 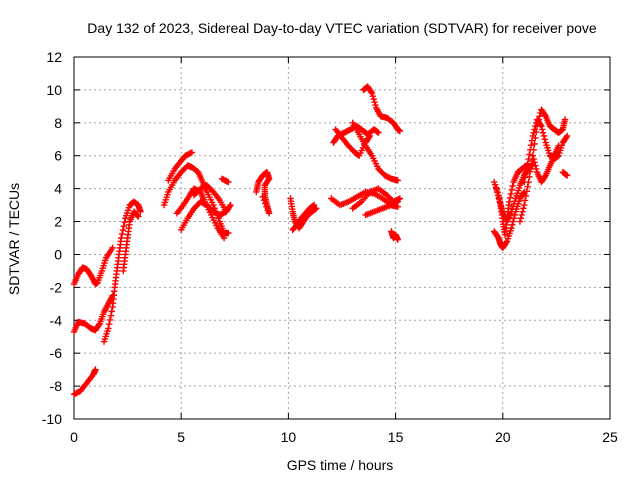 I want to click on y-tick-label: 8, so click(x=58, y=123).